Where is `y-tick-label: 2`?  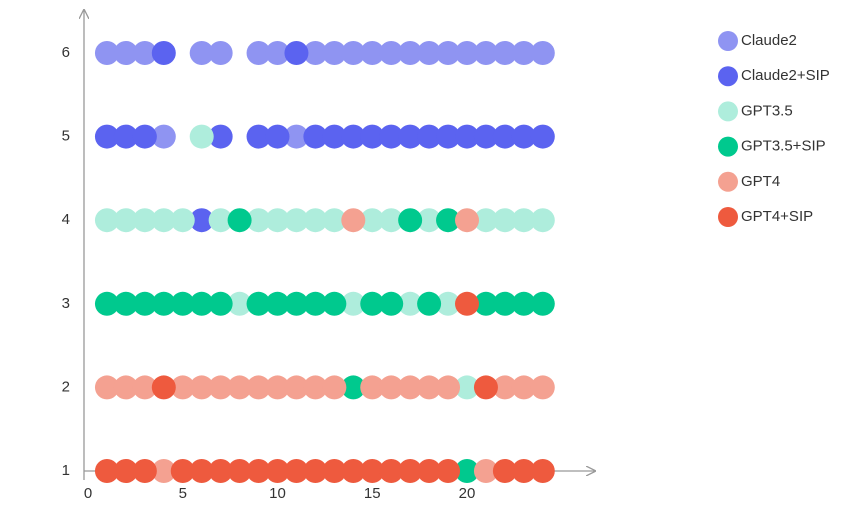 y-tick-label: 2 is located at coordinates (66, 386).